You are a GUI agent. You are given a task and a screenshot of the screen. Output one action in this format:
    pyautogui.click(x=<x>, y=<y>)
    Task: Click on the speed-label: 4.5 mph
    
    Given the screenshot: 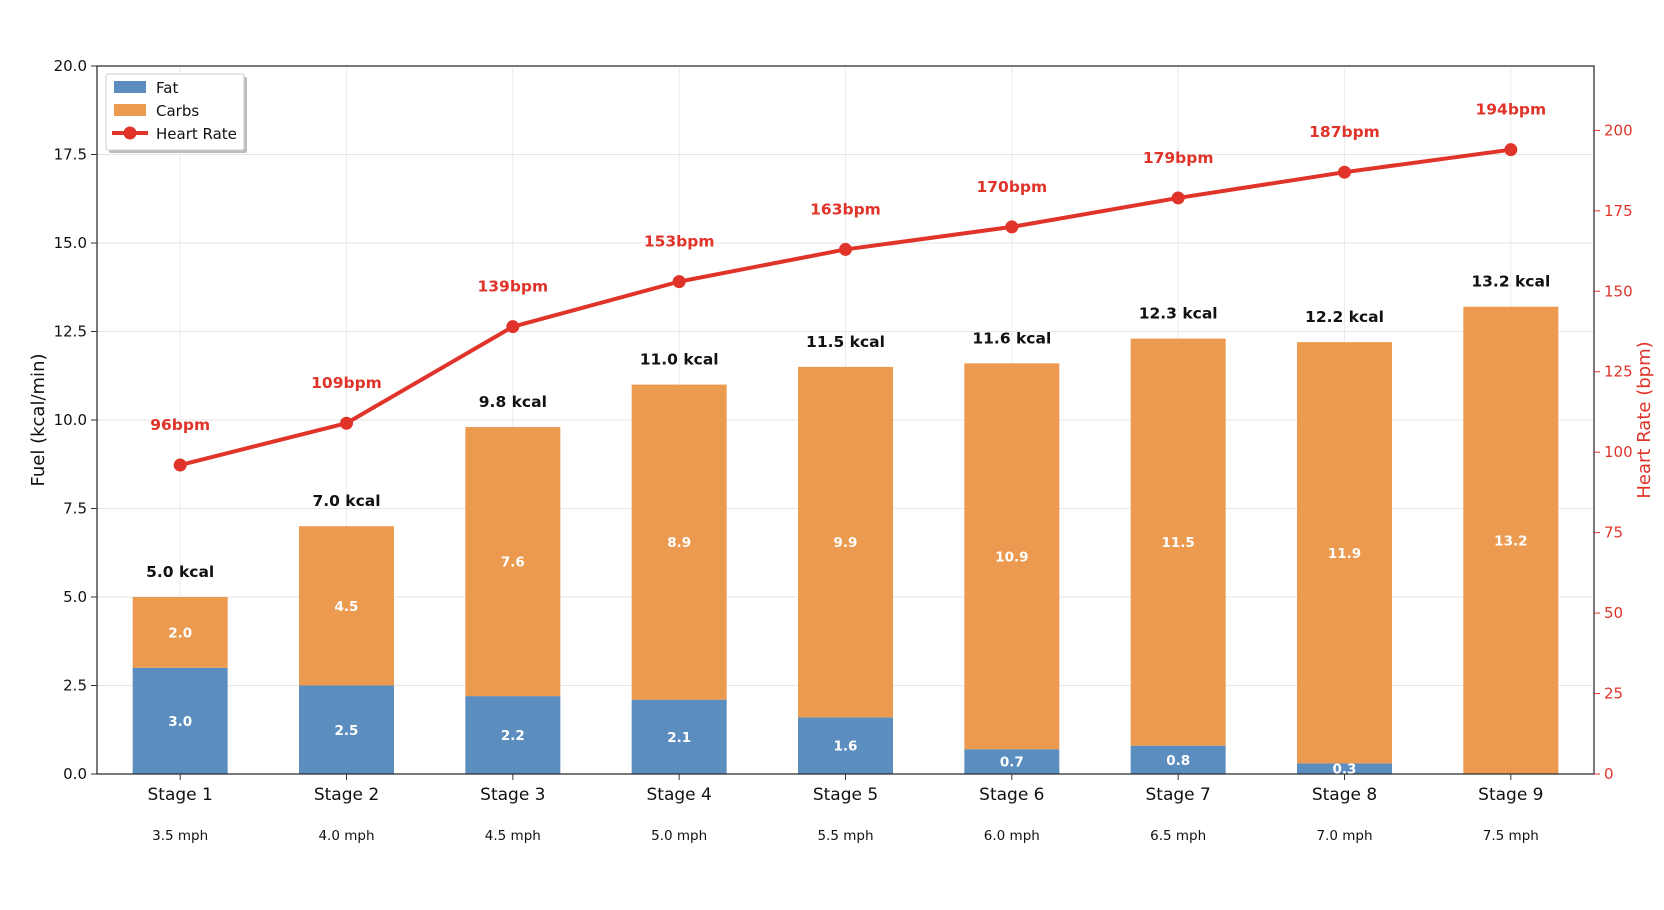 What is the action you would take?
    pyautogui.click(x=513, y=836)
    